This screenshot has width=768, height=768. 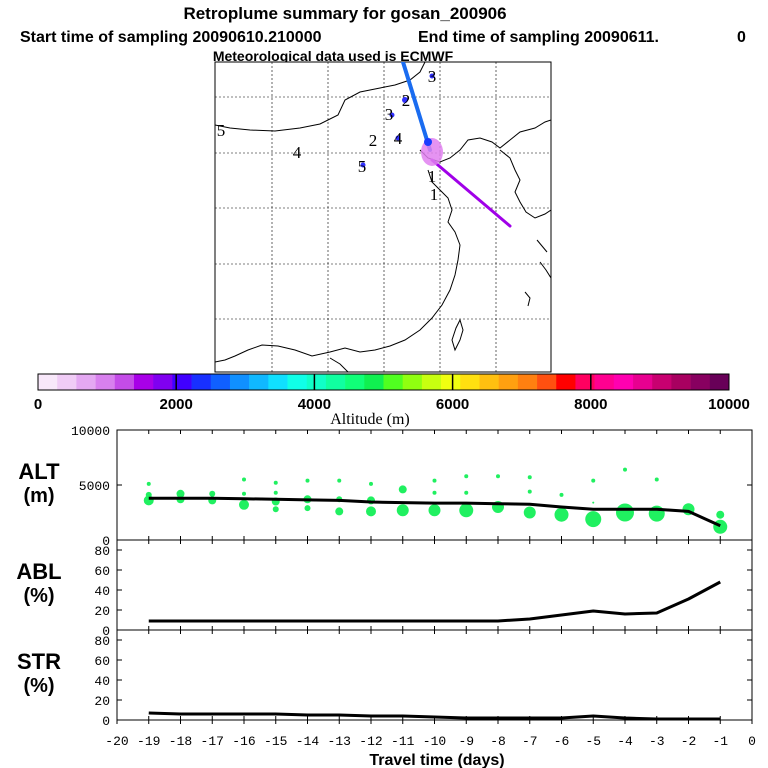 I want to click on y-tick-label: 10000, so click(x=90, y=431).